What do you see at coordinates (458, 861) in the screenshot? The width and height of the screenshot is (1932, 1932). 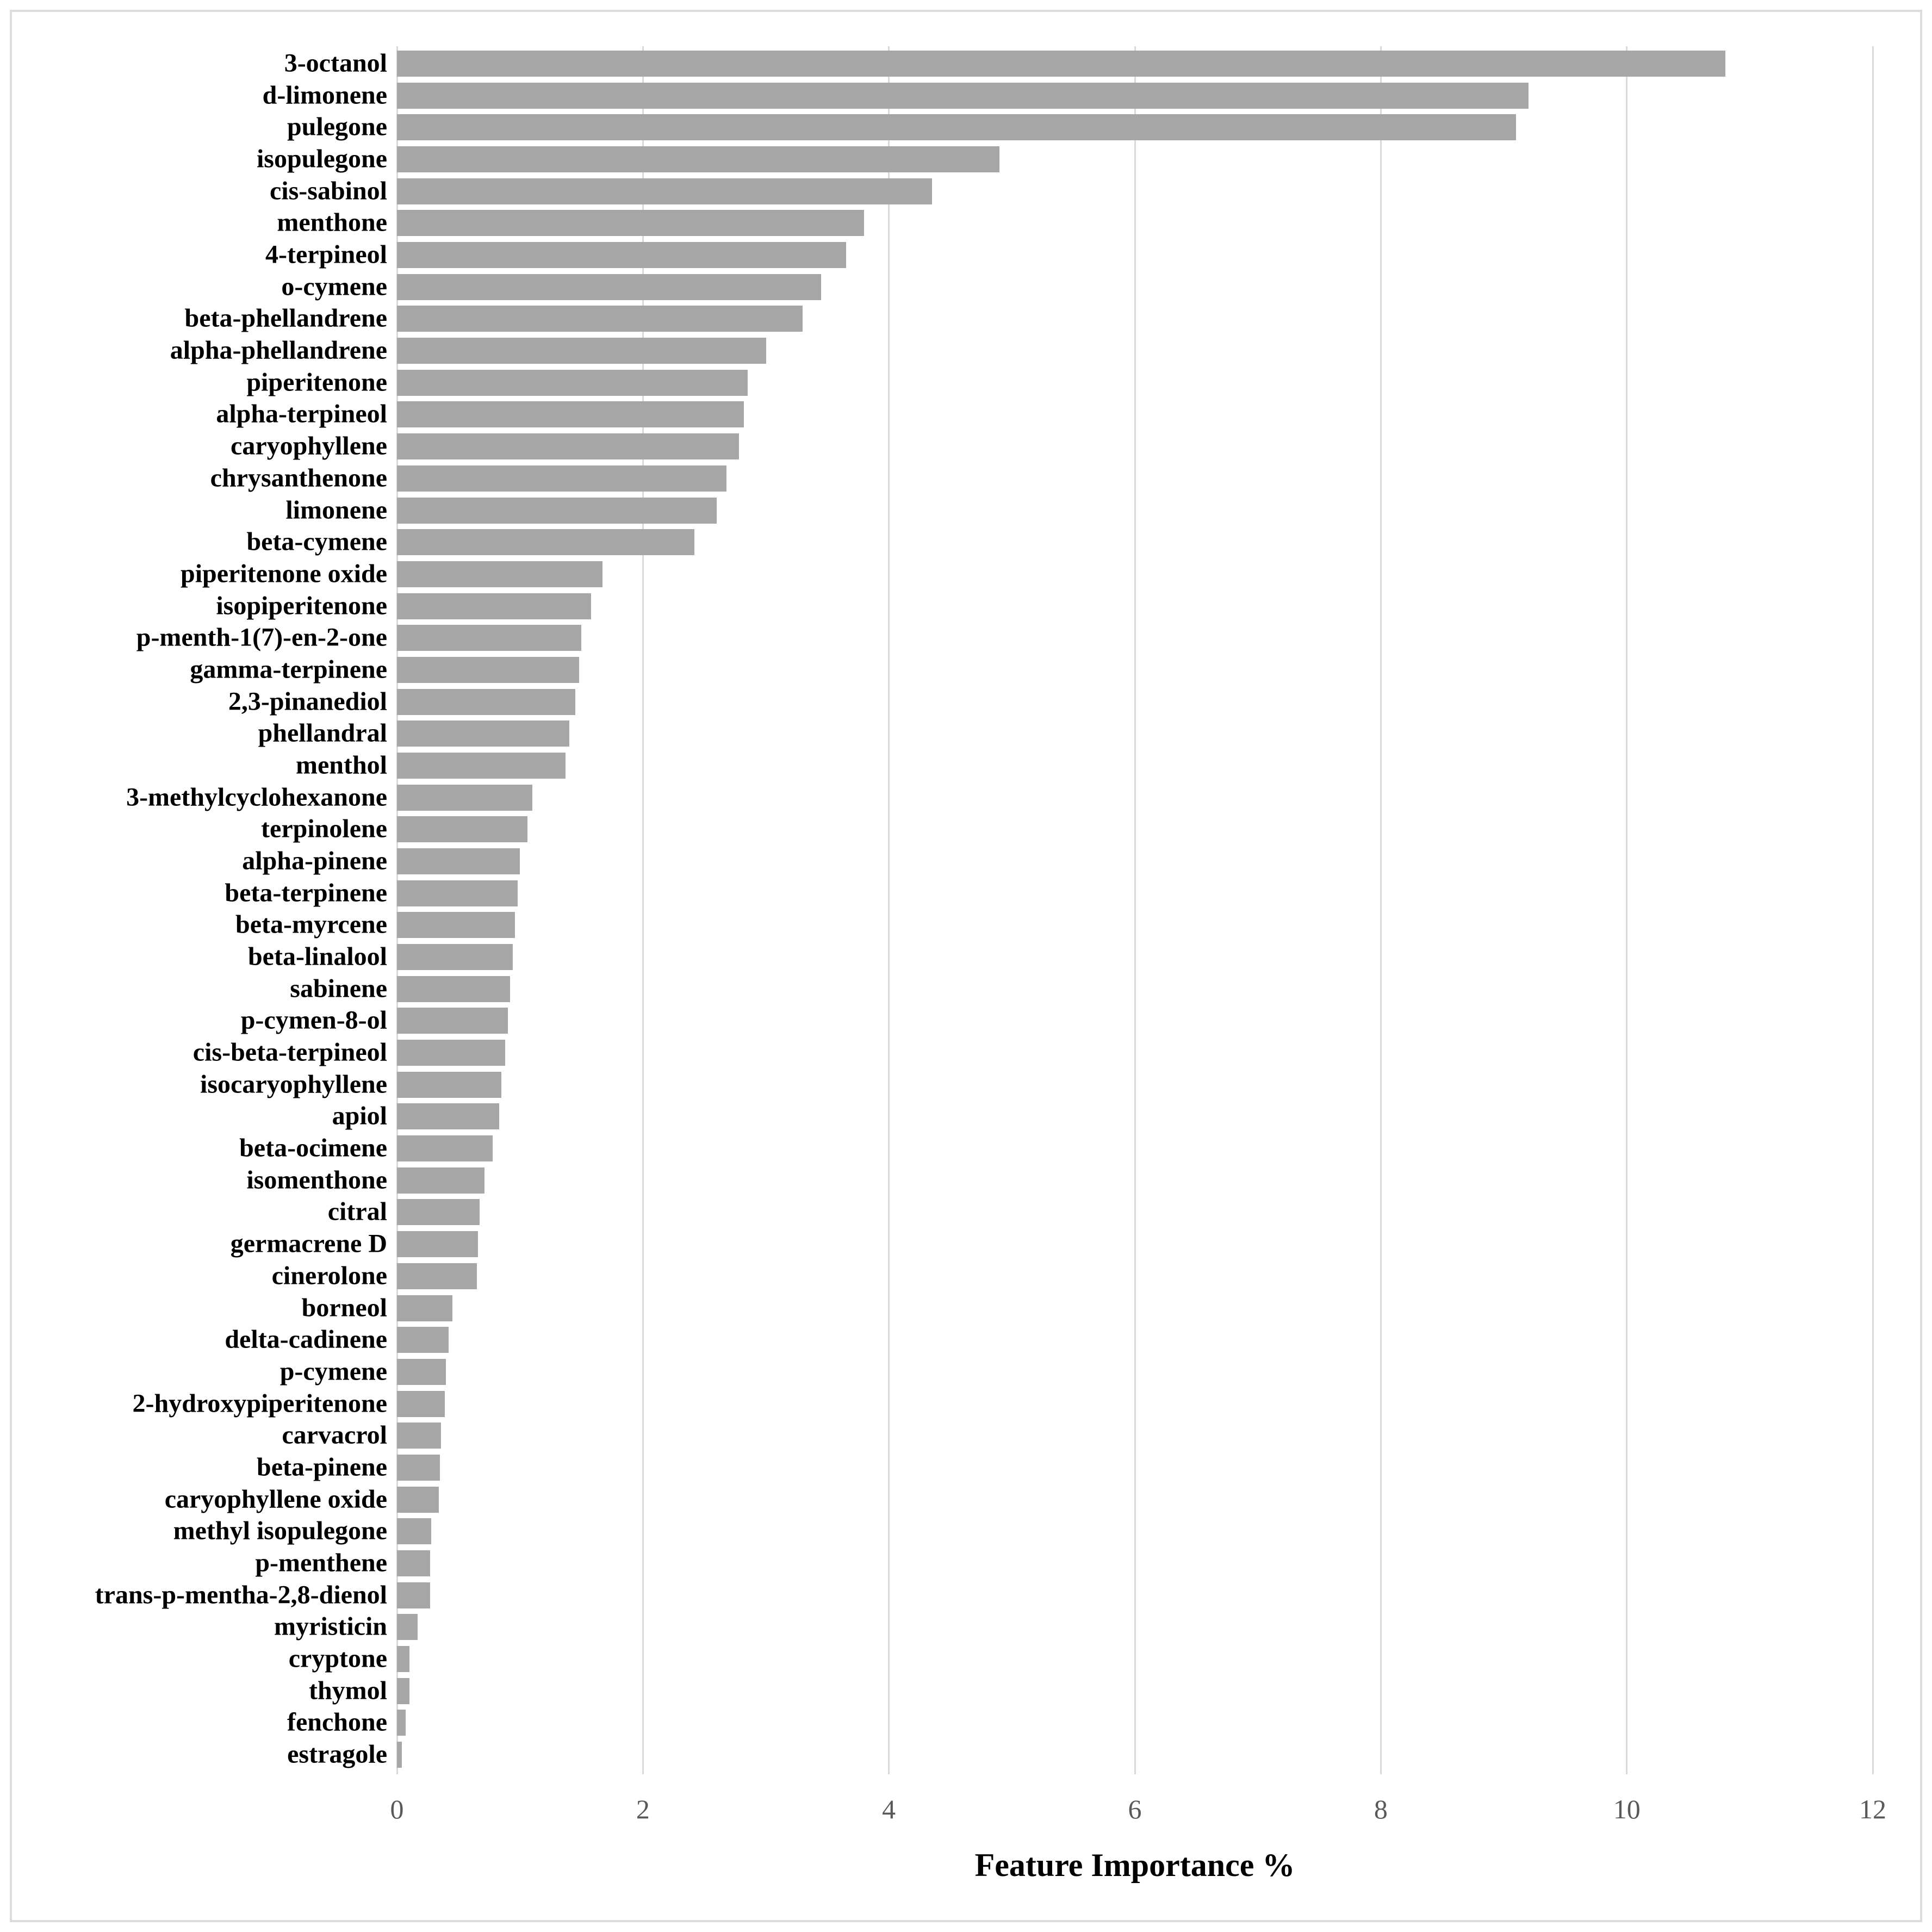 I see `bar-alpha-pinene` at bounding box center [458, 861].